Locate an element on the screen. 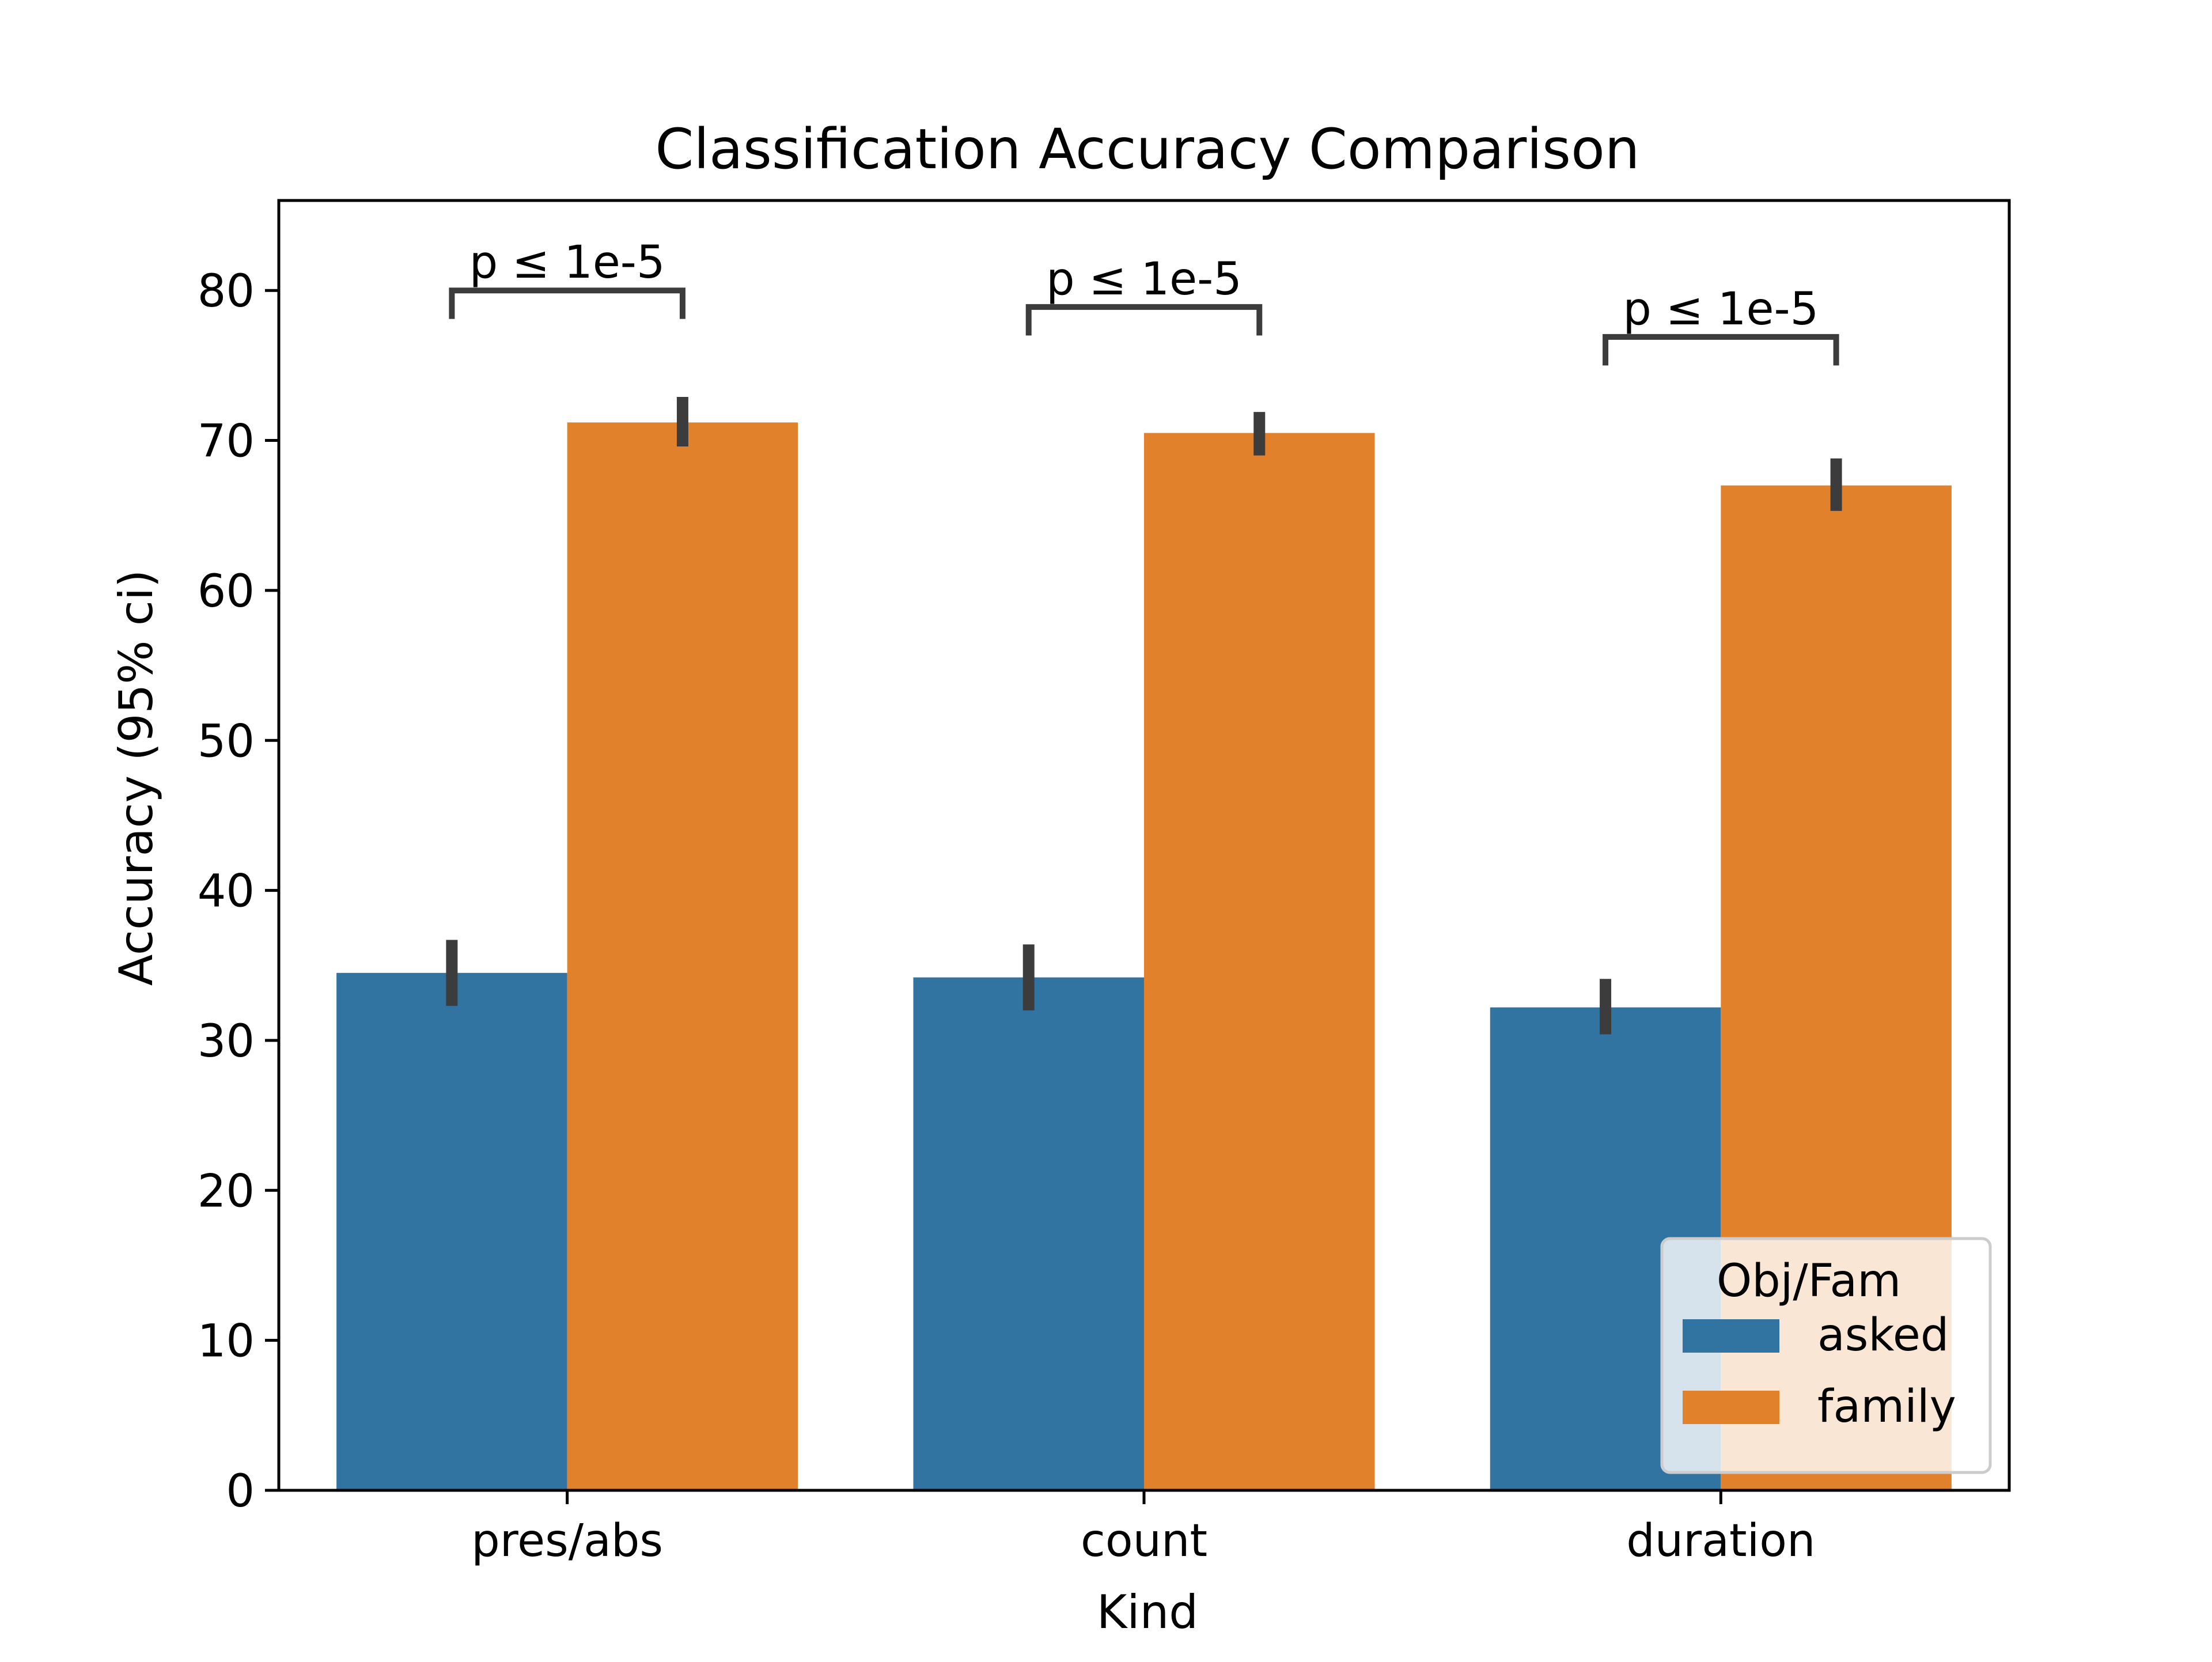 This screenshot has height=1662, width=2212. y-tick-label: 0 is located at coordinates (240, 1492).